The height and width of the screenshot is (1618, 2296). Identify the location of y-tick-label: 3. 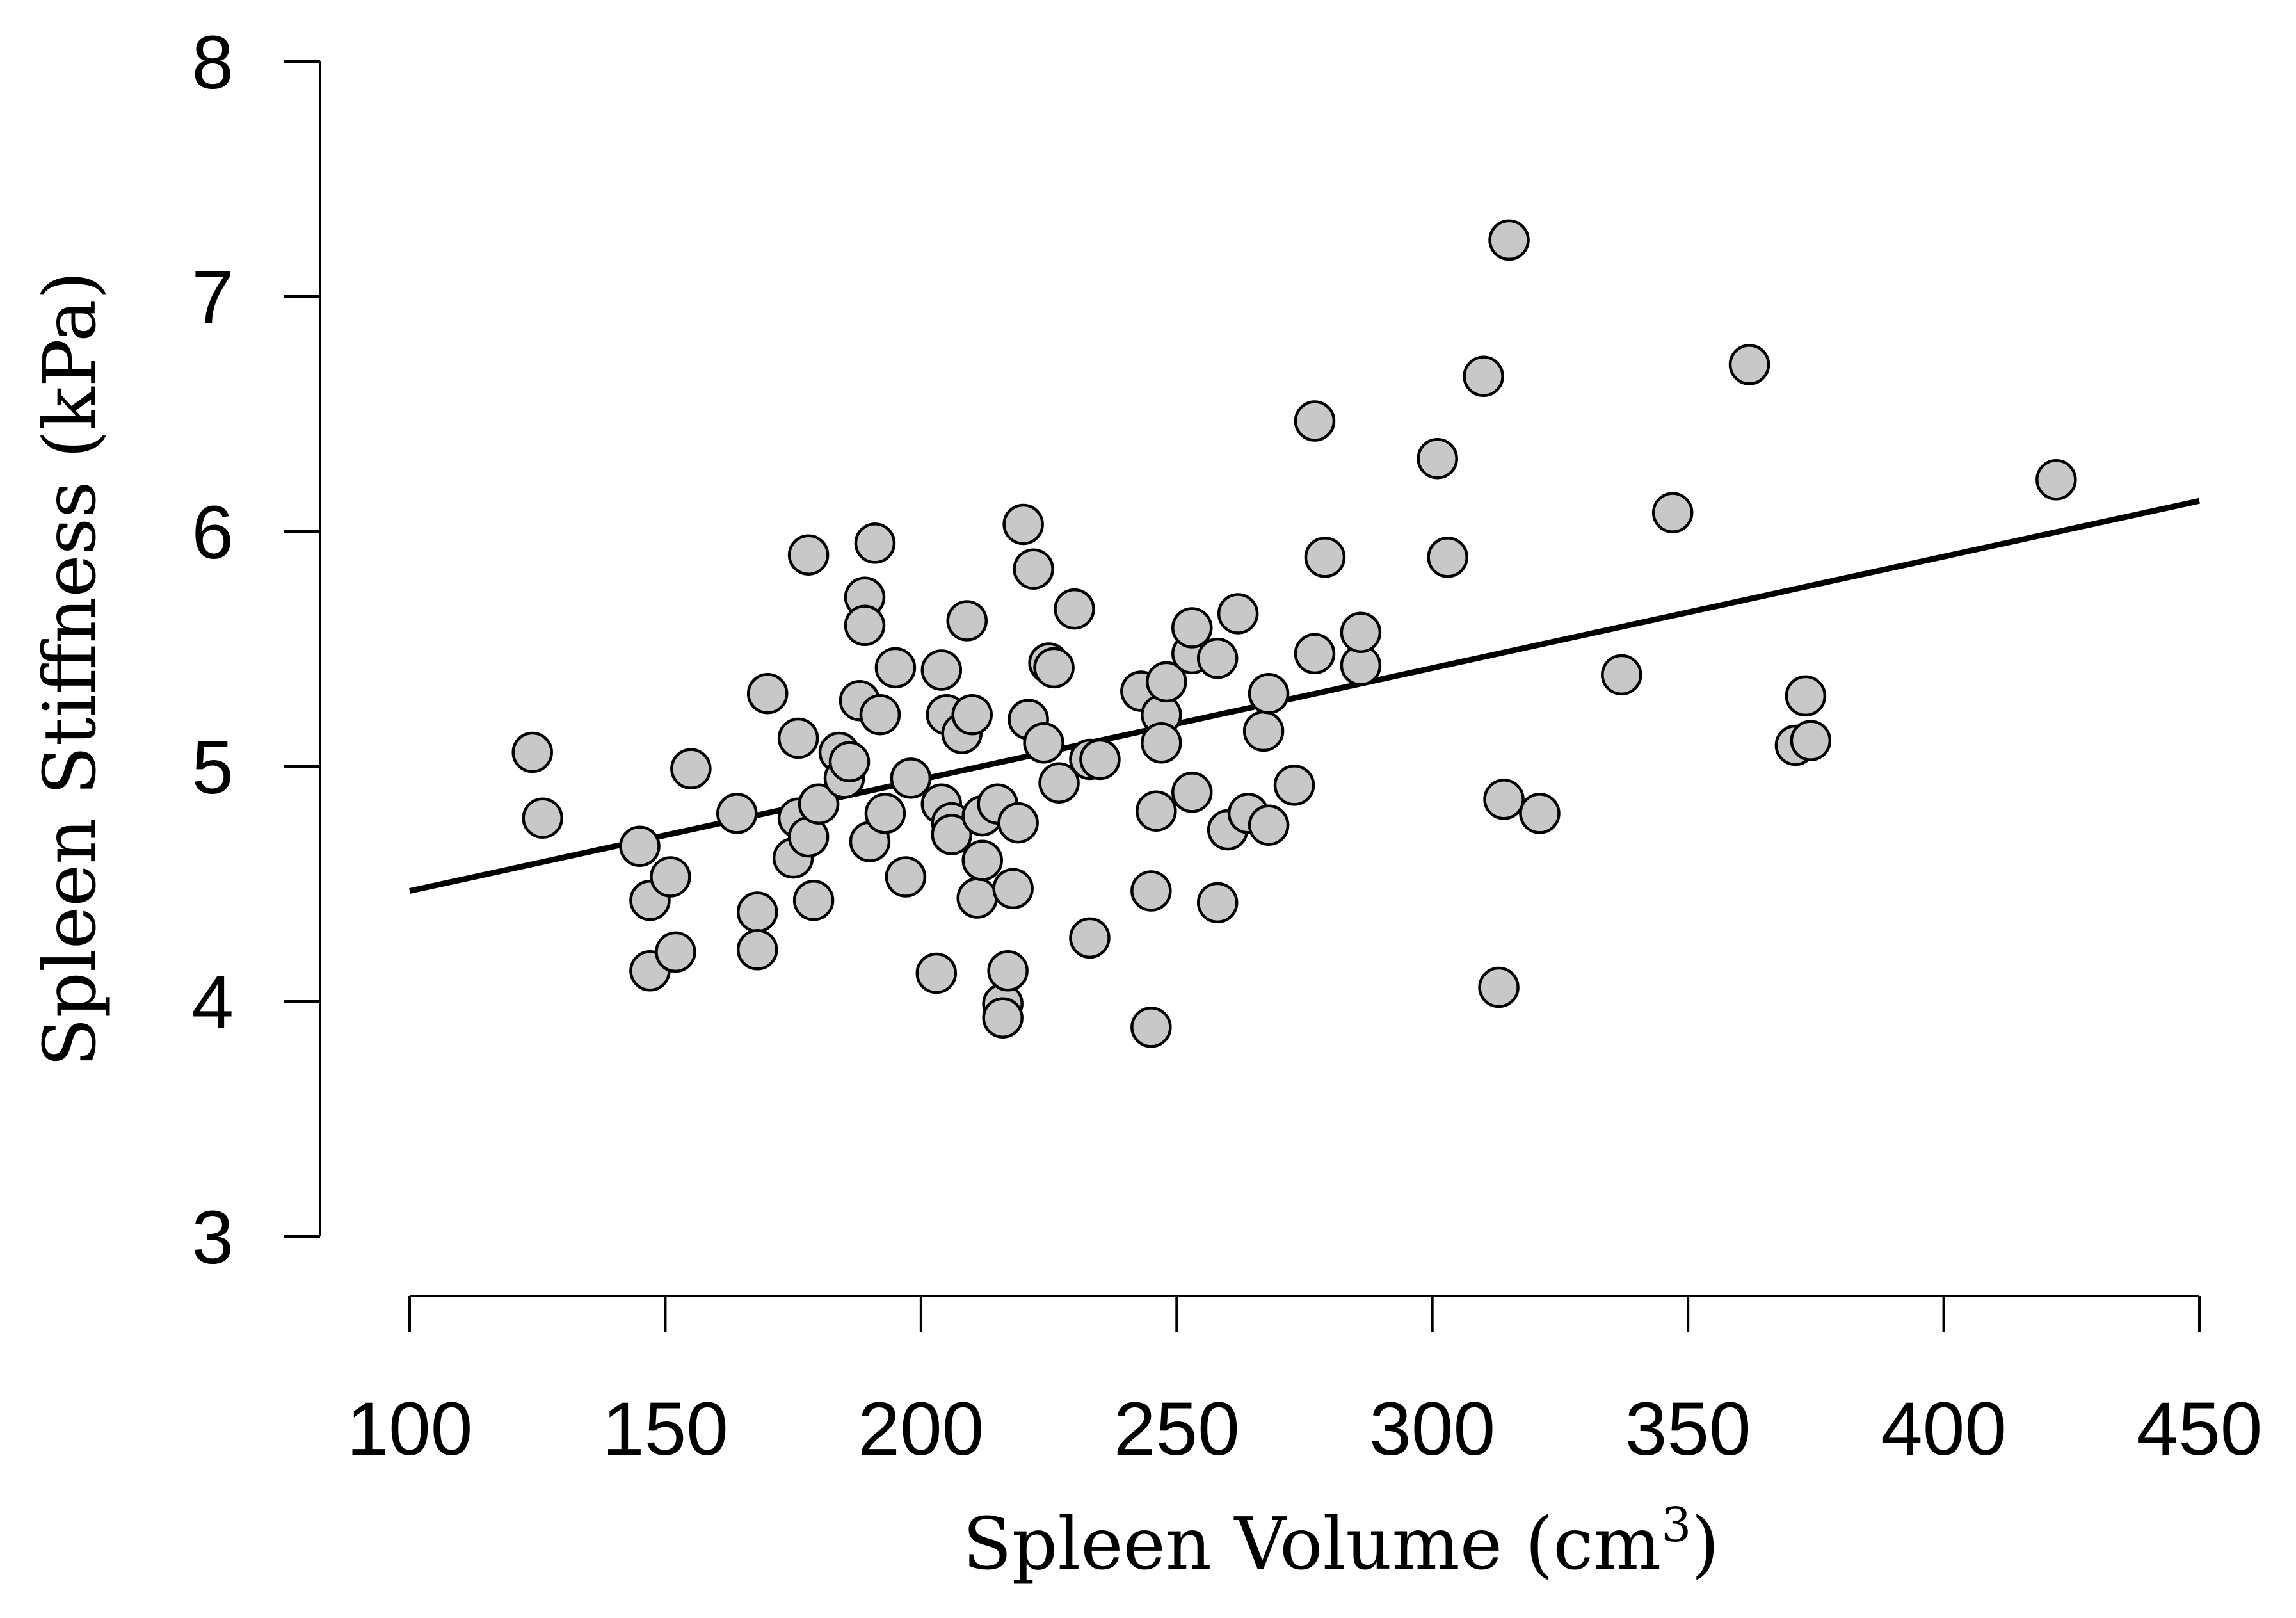
(212, 1237).